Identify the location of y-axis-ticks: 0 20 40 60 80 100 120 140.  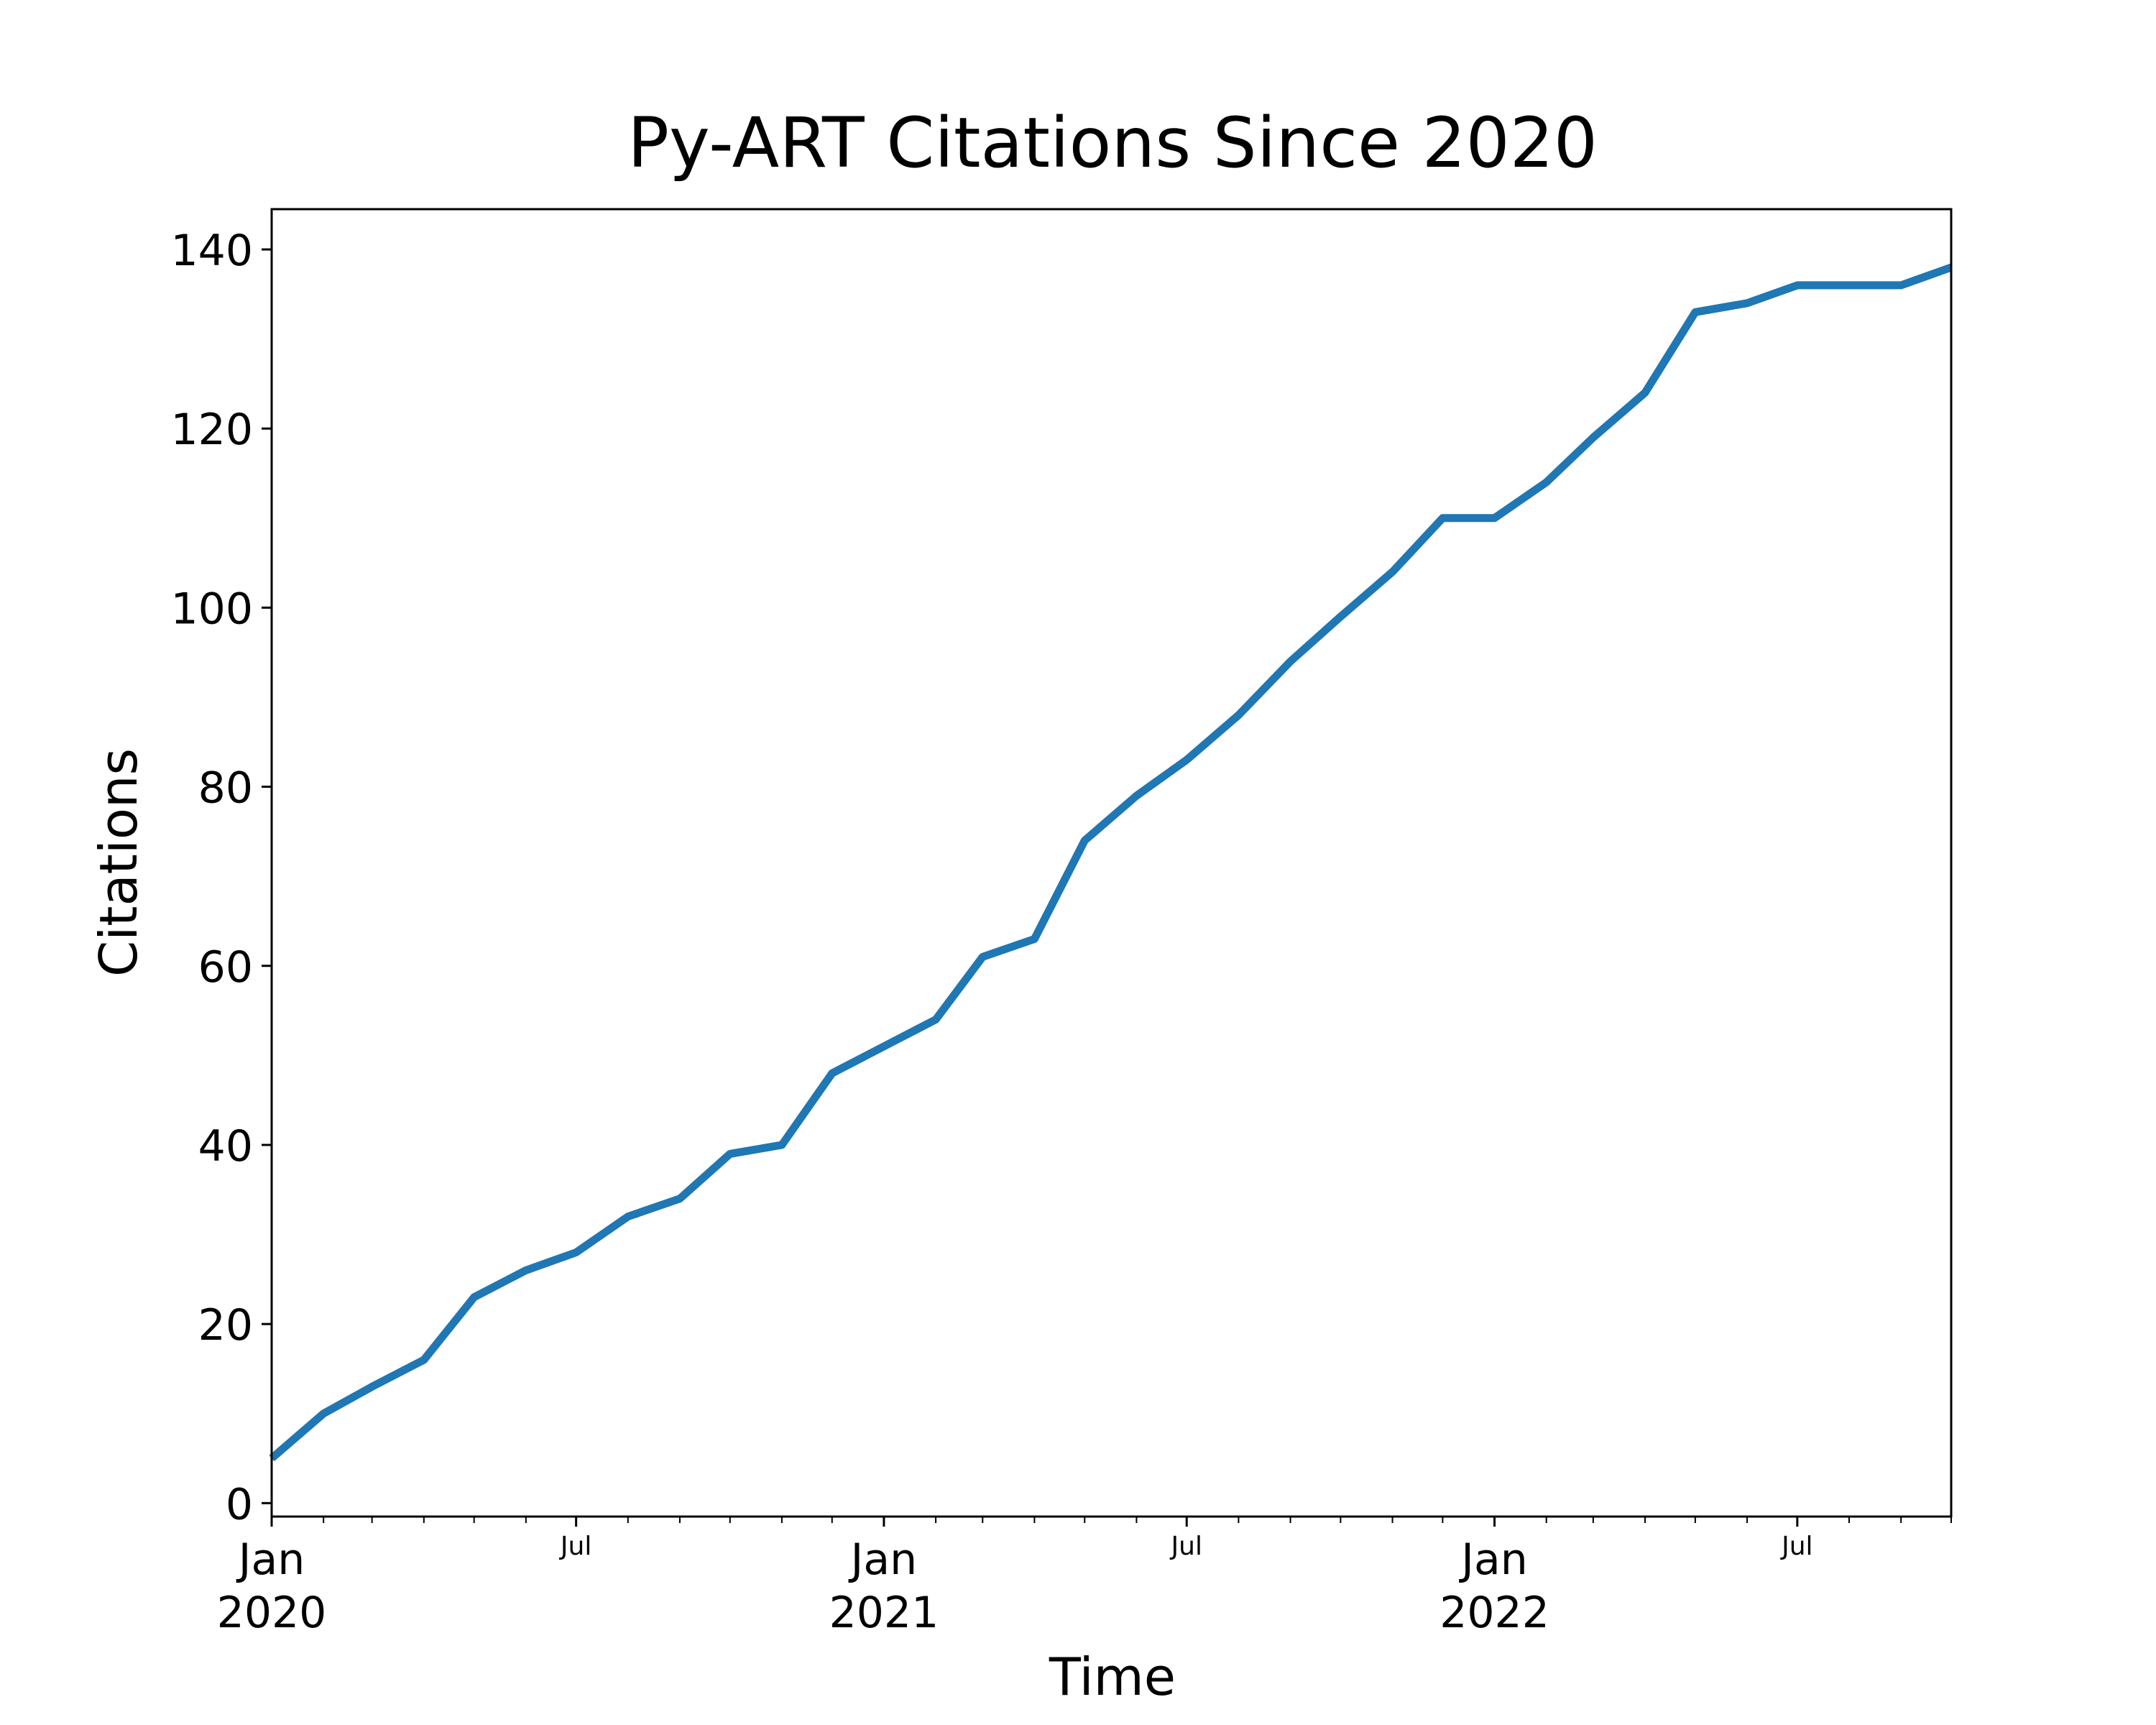
(221, 878).